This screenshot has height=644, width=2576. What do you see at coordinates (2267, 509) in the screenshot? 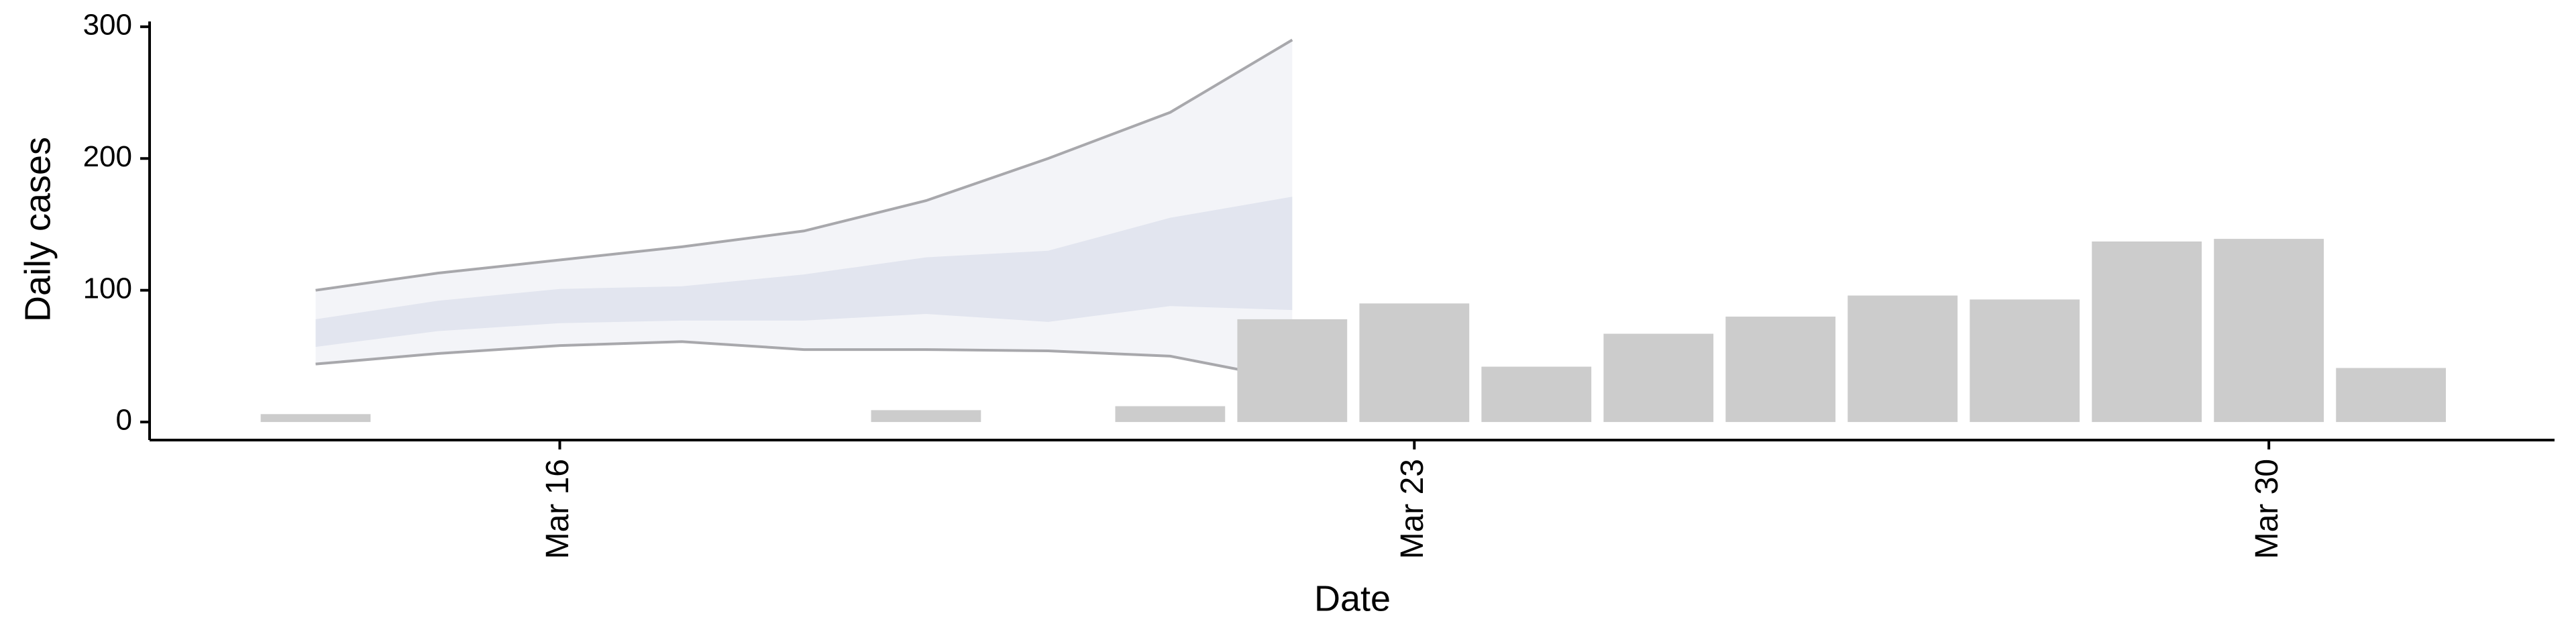
I see `x-tick-label: Mar 30` at bounding box center [2267, 509].